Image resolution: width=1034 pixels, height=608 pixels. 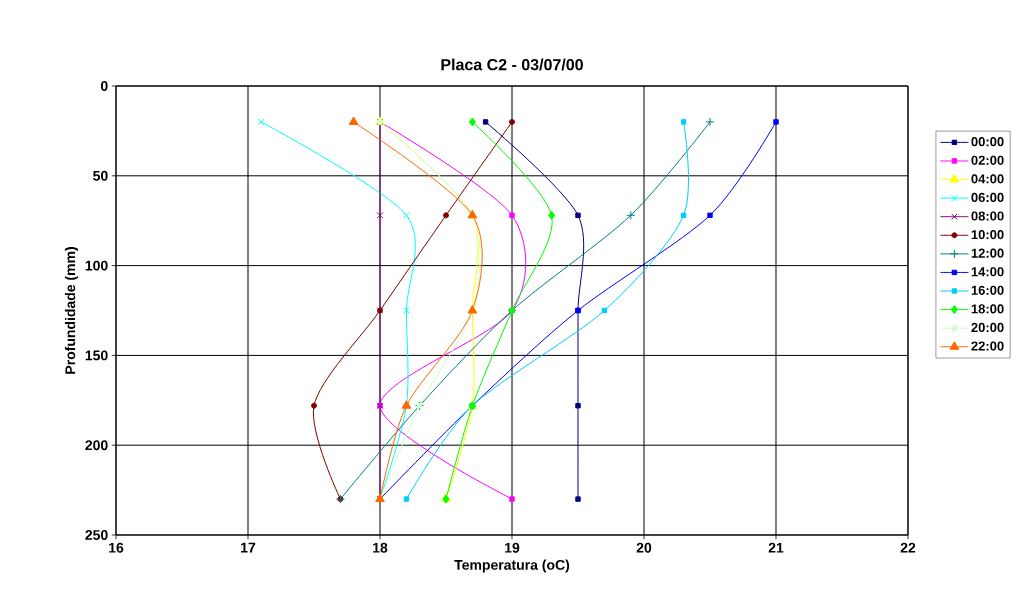 I want to click on x-tick-label: 17, so click(x=248, y=547).